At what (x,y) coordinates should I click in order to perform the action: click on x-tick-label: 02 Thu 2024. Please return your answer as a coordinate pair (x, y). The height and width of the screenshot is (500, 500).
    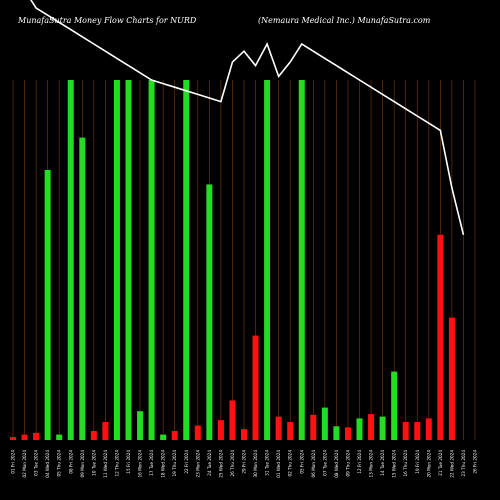
    Looking at the image, I should click on (290, 463).